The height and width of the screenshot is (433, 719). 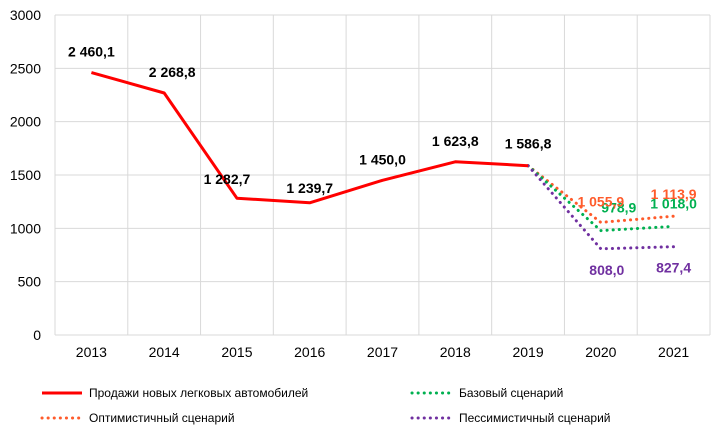 I want to click on data-label-0-2015: 1 282,7, so click(x=227, y=179).